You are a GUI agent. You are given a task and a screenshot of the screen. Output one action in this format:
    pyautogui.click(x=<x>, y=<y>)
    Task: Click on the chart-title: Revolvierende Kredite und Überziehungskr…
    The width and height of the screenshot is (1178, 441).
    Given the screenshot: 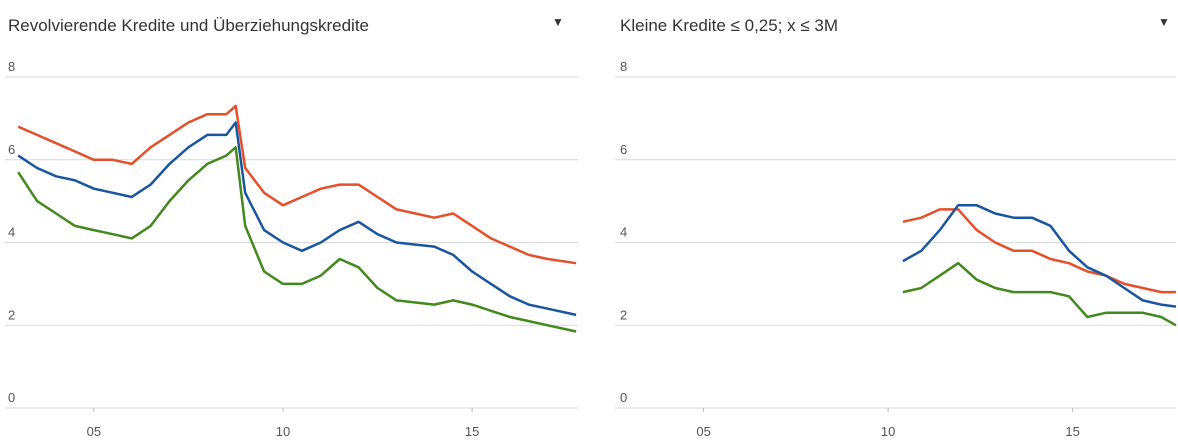 What is the action you would take?
    pyautogui.click(x=188, y=25)
    